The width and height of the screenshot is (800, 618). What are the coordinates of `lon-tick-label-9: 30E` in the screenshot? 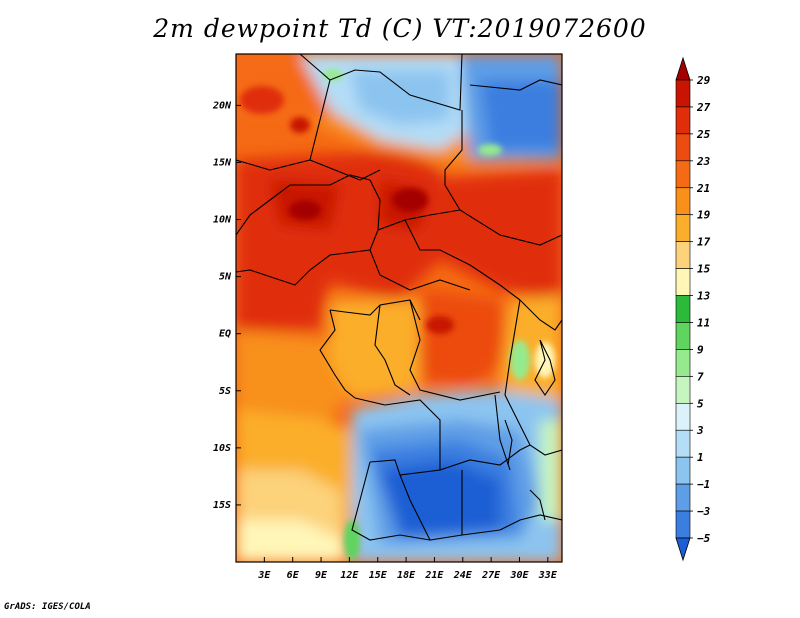 It's located at (519, 575).